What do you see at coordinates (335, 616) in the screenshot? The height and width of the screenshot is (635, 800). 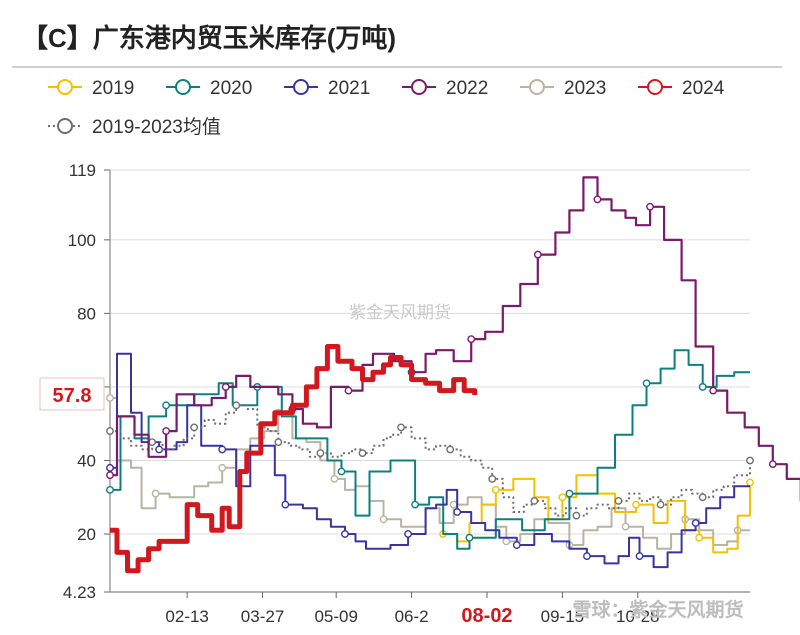 I see `x-tick-label: 05-09` at bounding box center [335, 616].